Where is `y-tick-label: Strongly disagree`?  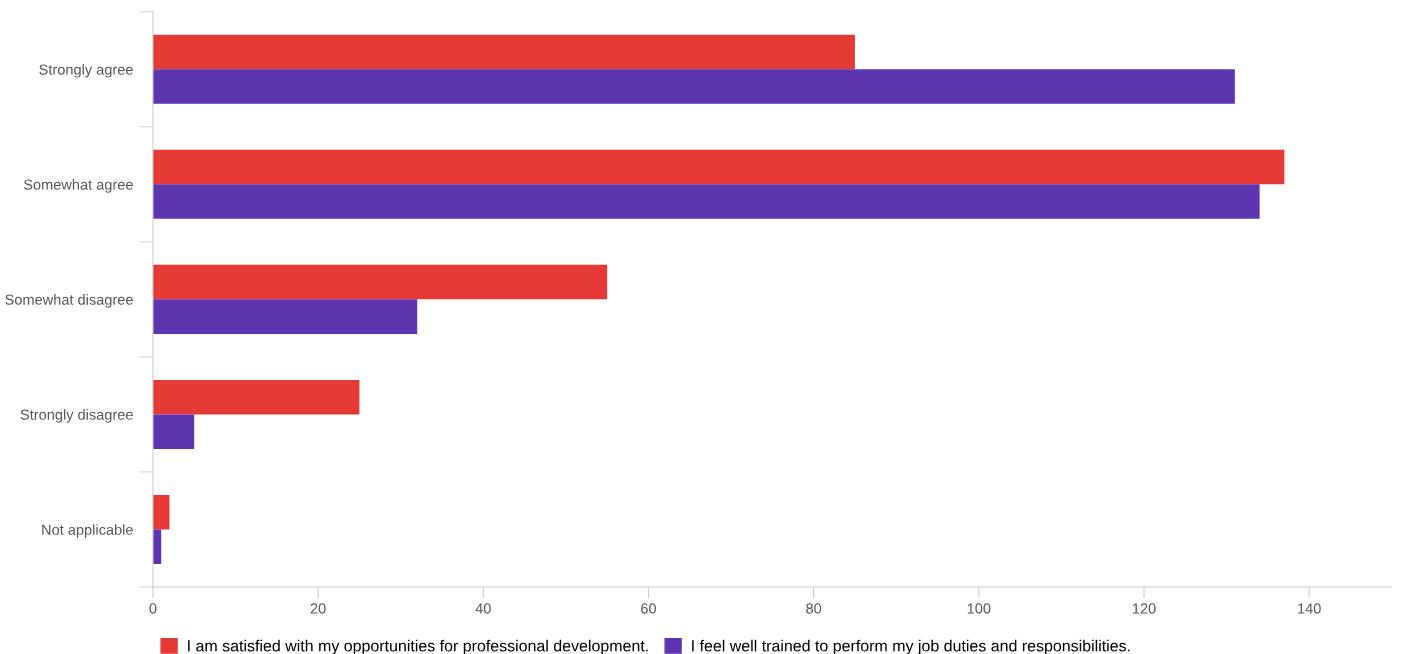 y-tick-label: Strongly disagree is located at coordinates (76, 416).